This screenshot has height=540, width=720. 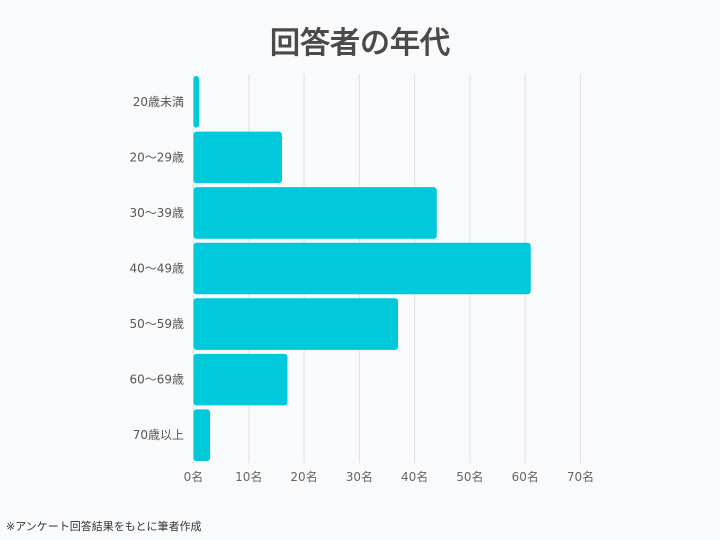 What do you see at coordinates (158, 102) in the screenshot?
I see `y-category-label: 20歳未満` at bounding box center [158, 102].